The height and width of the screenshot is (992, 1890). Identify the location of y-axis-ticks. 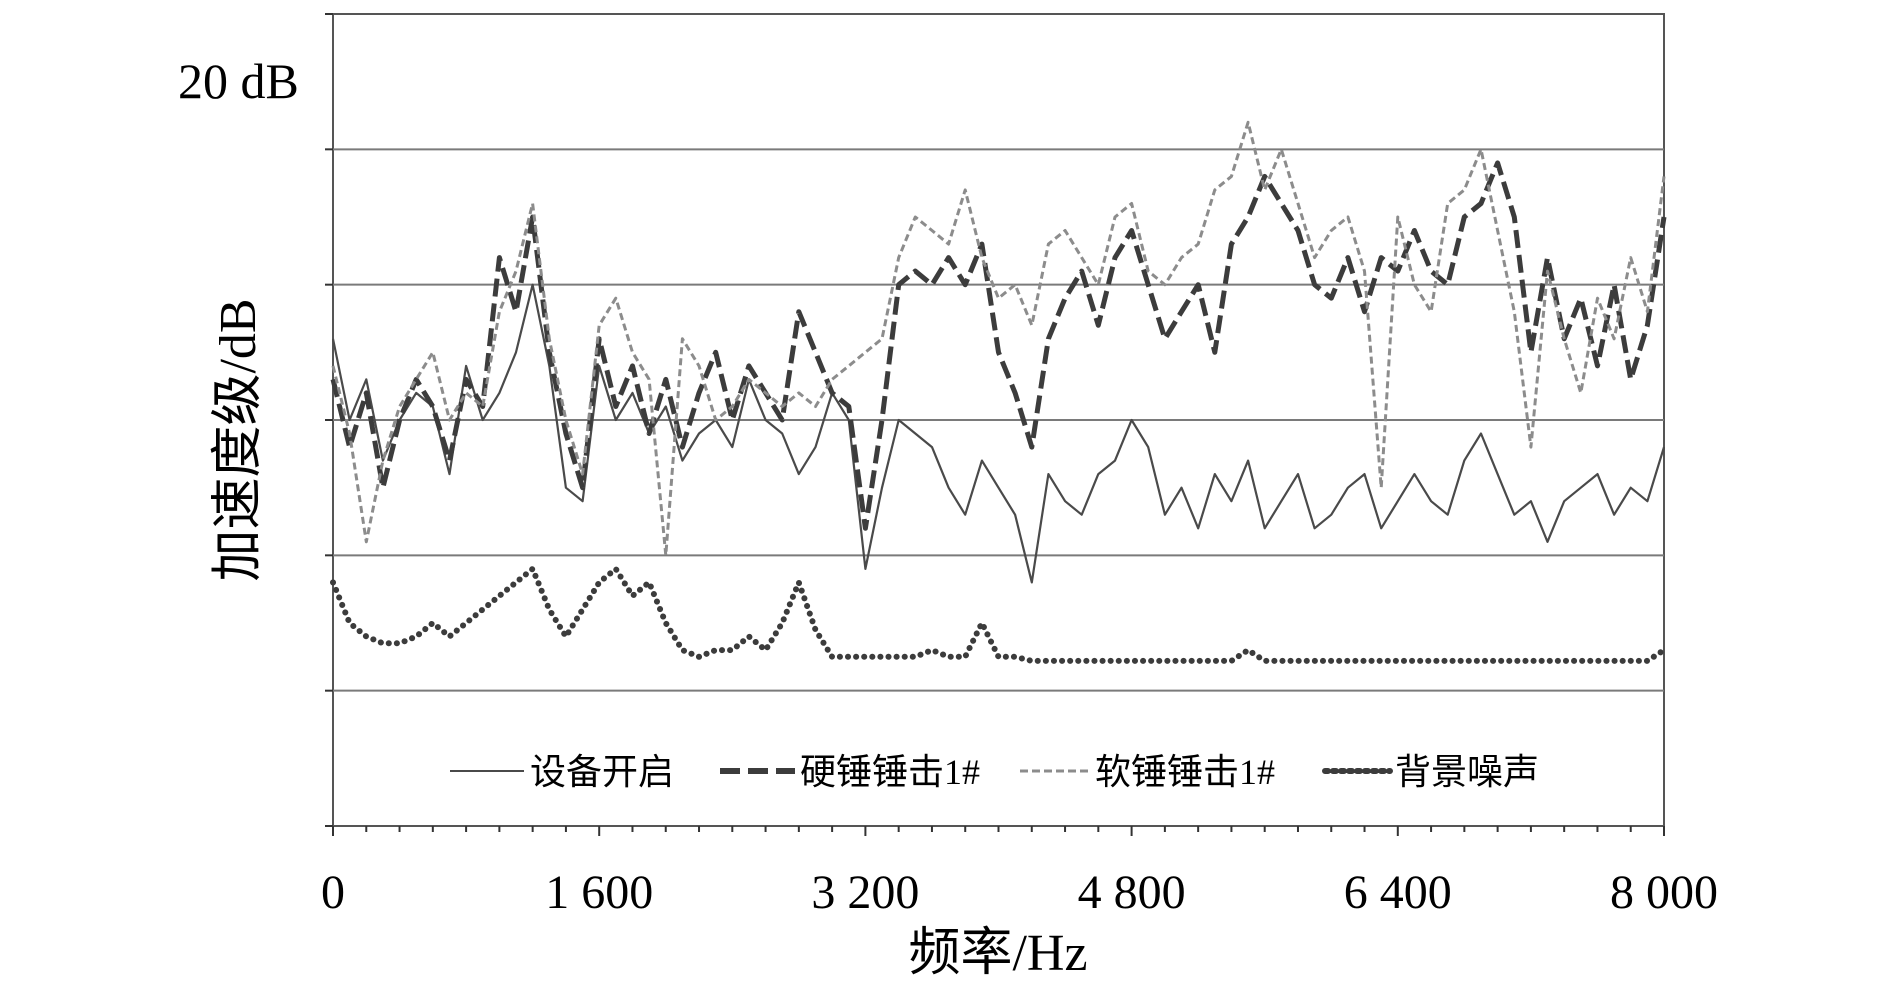
(329, 420).